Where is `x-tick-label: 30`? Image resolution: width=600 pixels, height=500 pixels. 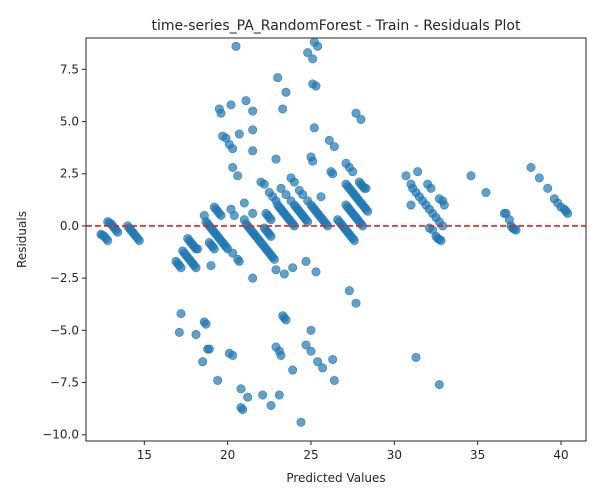 x-tick-label: 30 is located at coordinates (394, 455).